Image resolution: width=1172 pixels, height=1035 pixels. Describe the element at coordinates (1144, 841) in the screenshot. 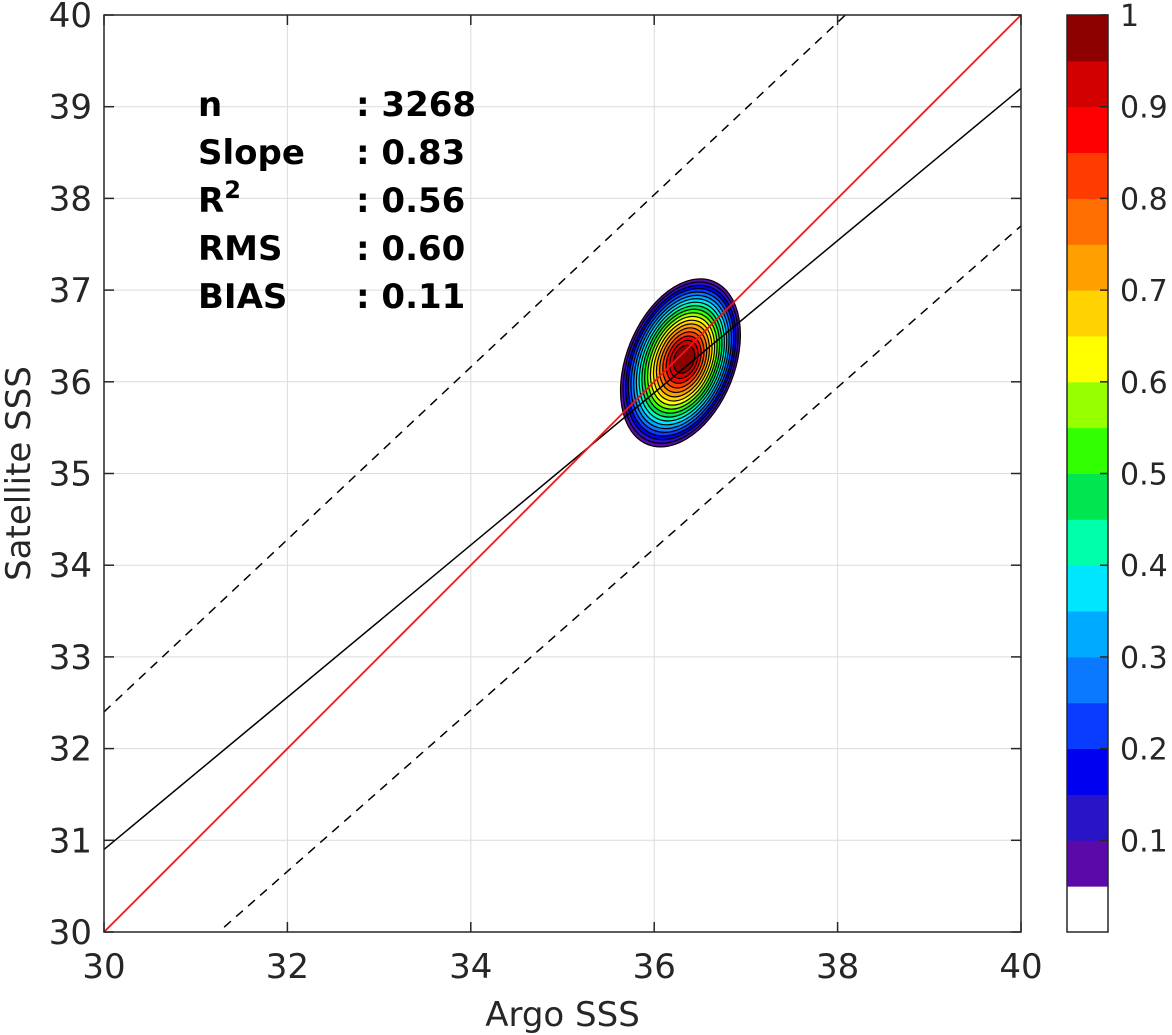

I see `colorbar-tick-label: 0.1` at that location.